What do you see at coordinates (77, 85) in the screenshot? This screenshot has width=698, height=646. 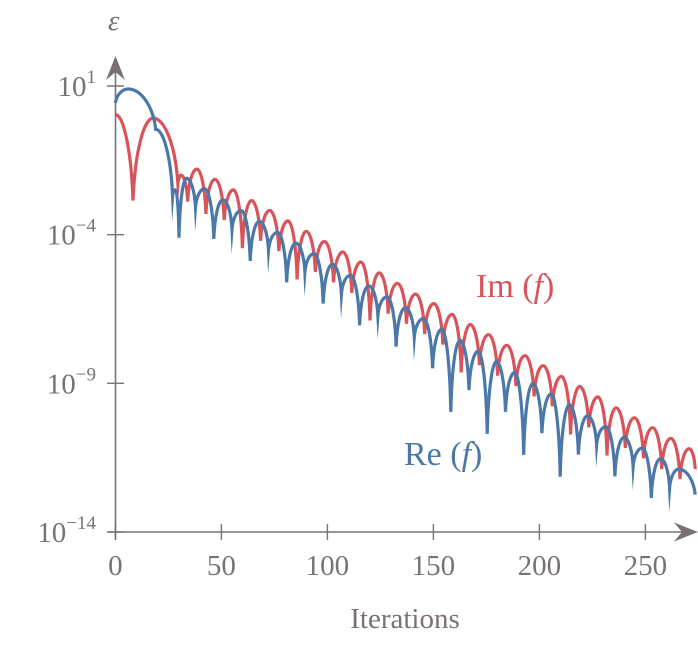 I see `y-tick-label: 10¹` at bounding box center [77, 85].